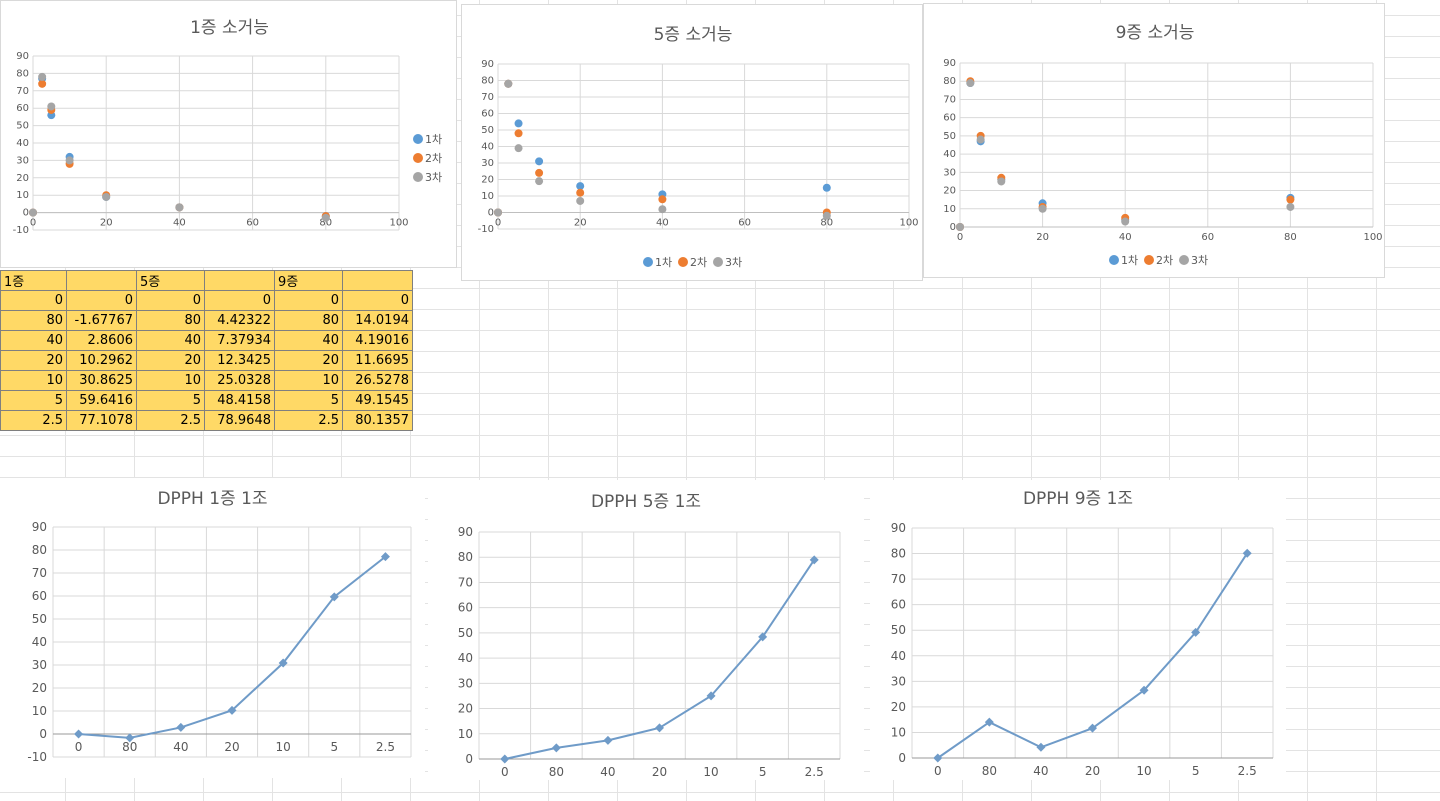 This screenshot has height=801, width=1440. What do you see at coordinates (498, 223) in the screenshot?
I see `x-tick-label: 0` at bounding box center [498, 223].